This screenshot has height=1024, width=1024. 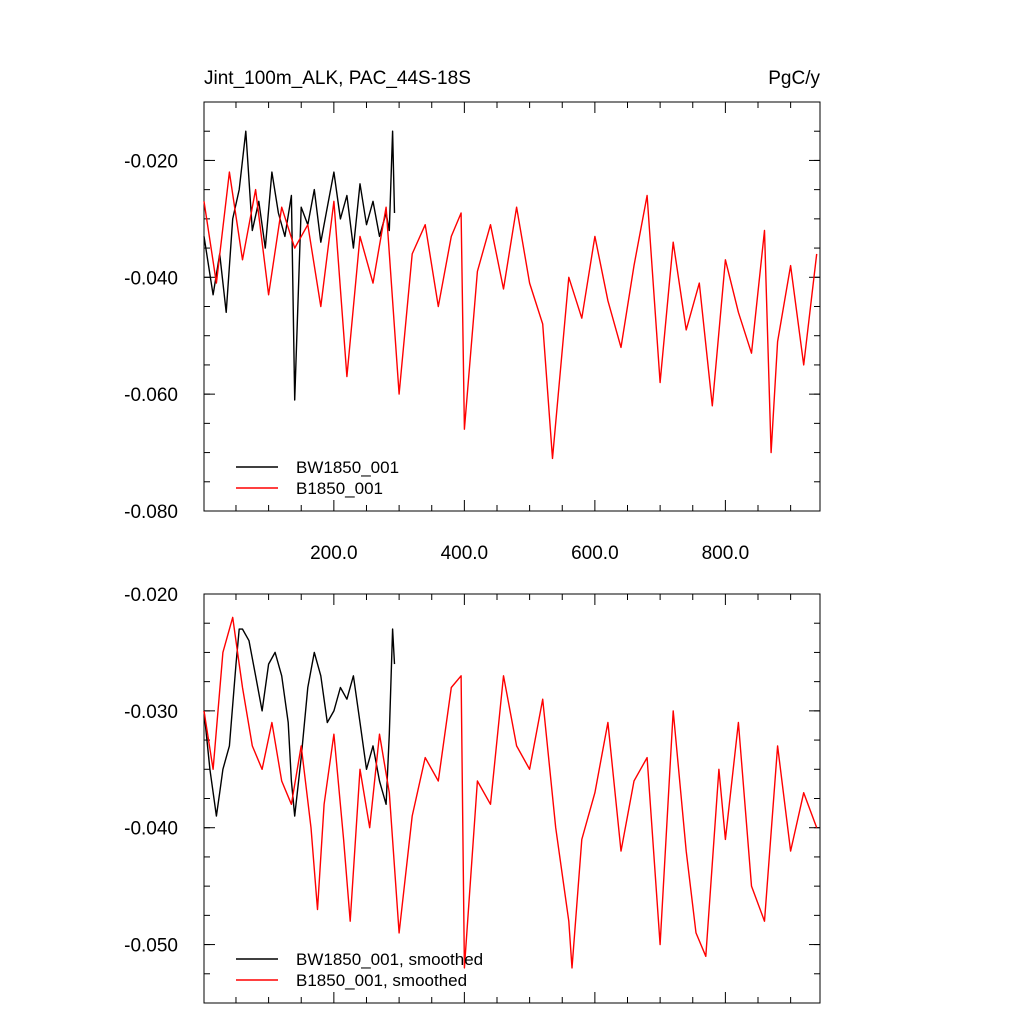 What do you see at coordinates (151, 512) in the screenshot?
I see `y-tick-label: -0.080` at bounding box center [151, 512].